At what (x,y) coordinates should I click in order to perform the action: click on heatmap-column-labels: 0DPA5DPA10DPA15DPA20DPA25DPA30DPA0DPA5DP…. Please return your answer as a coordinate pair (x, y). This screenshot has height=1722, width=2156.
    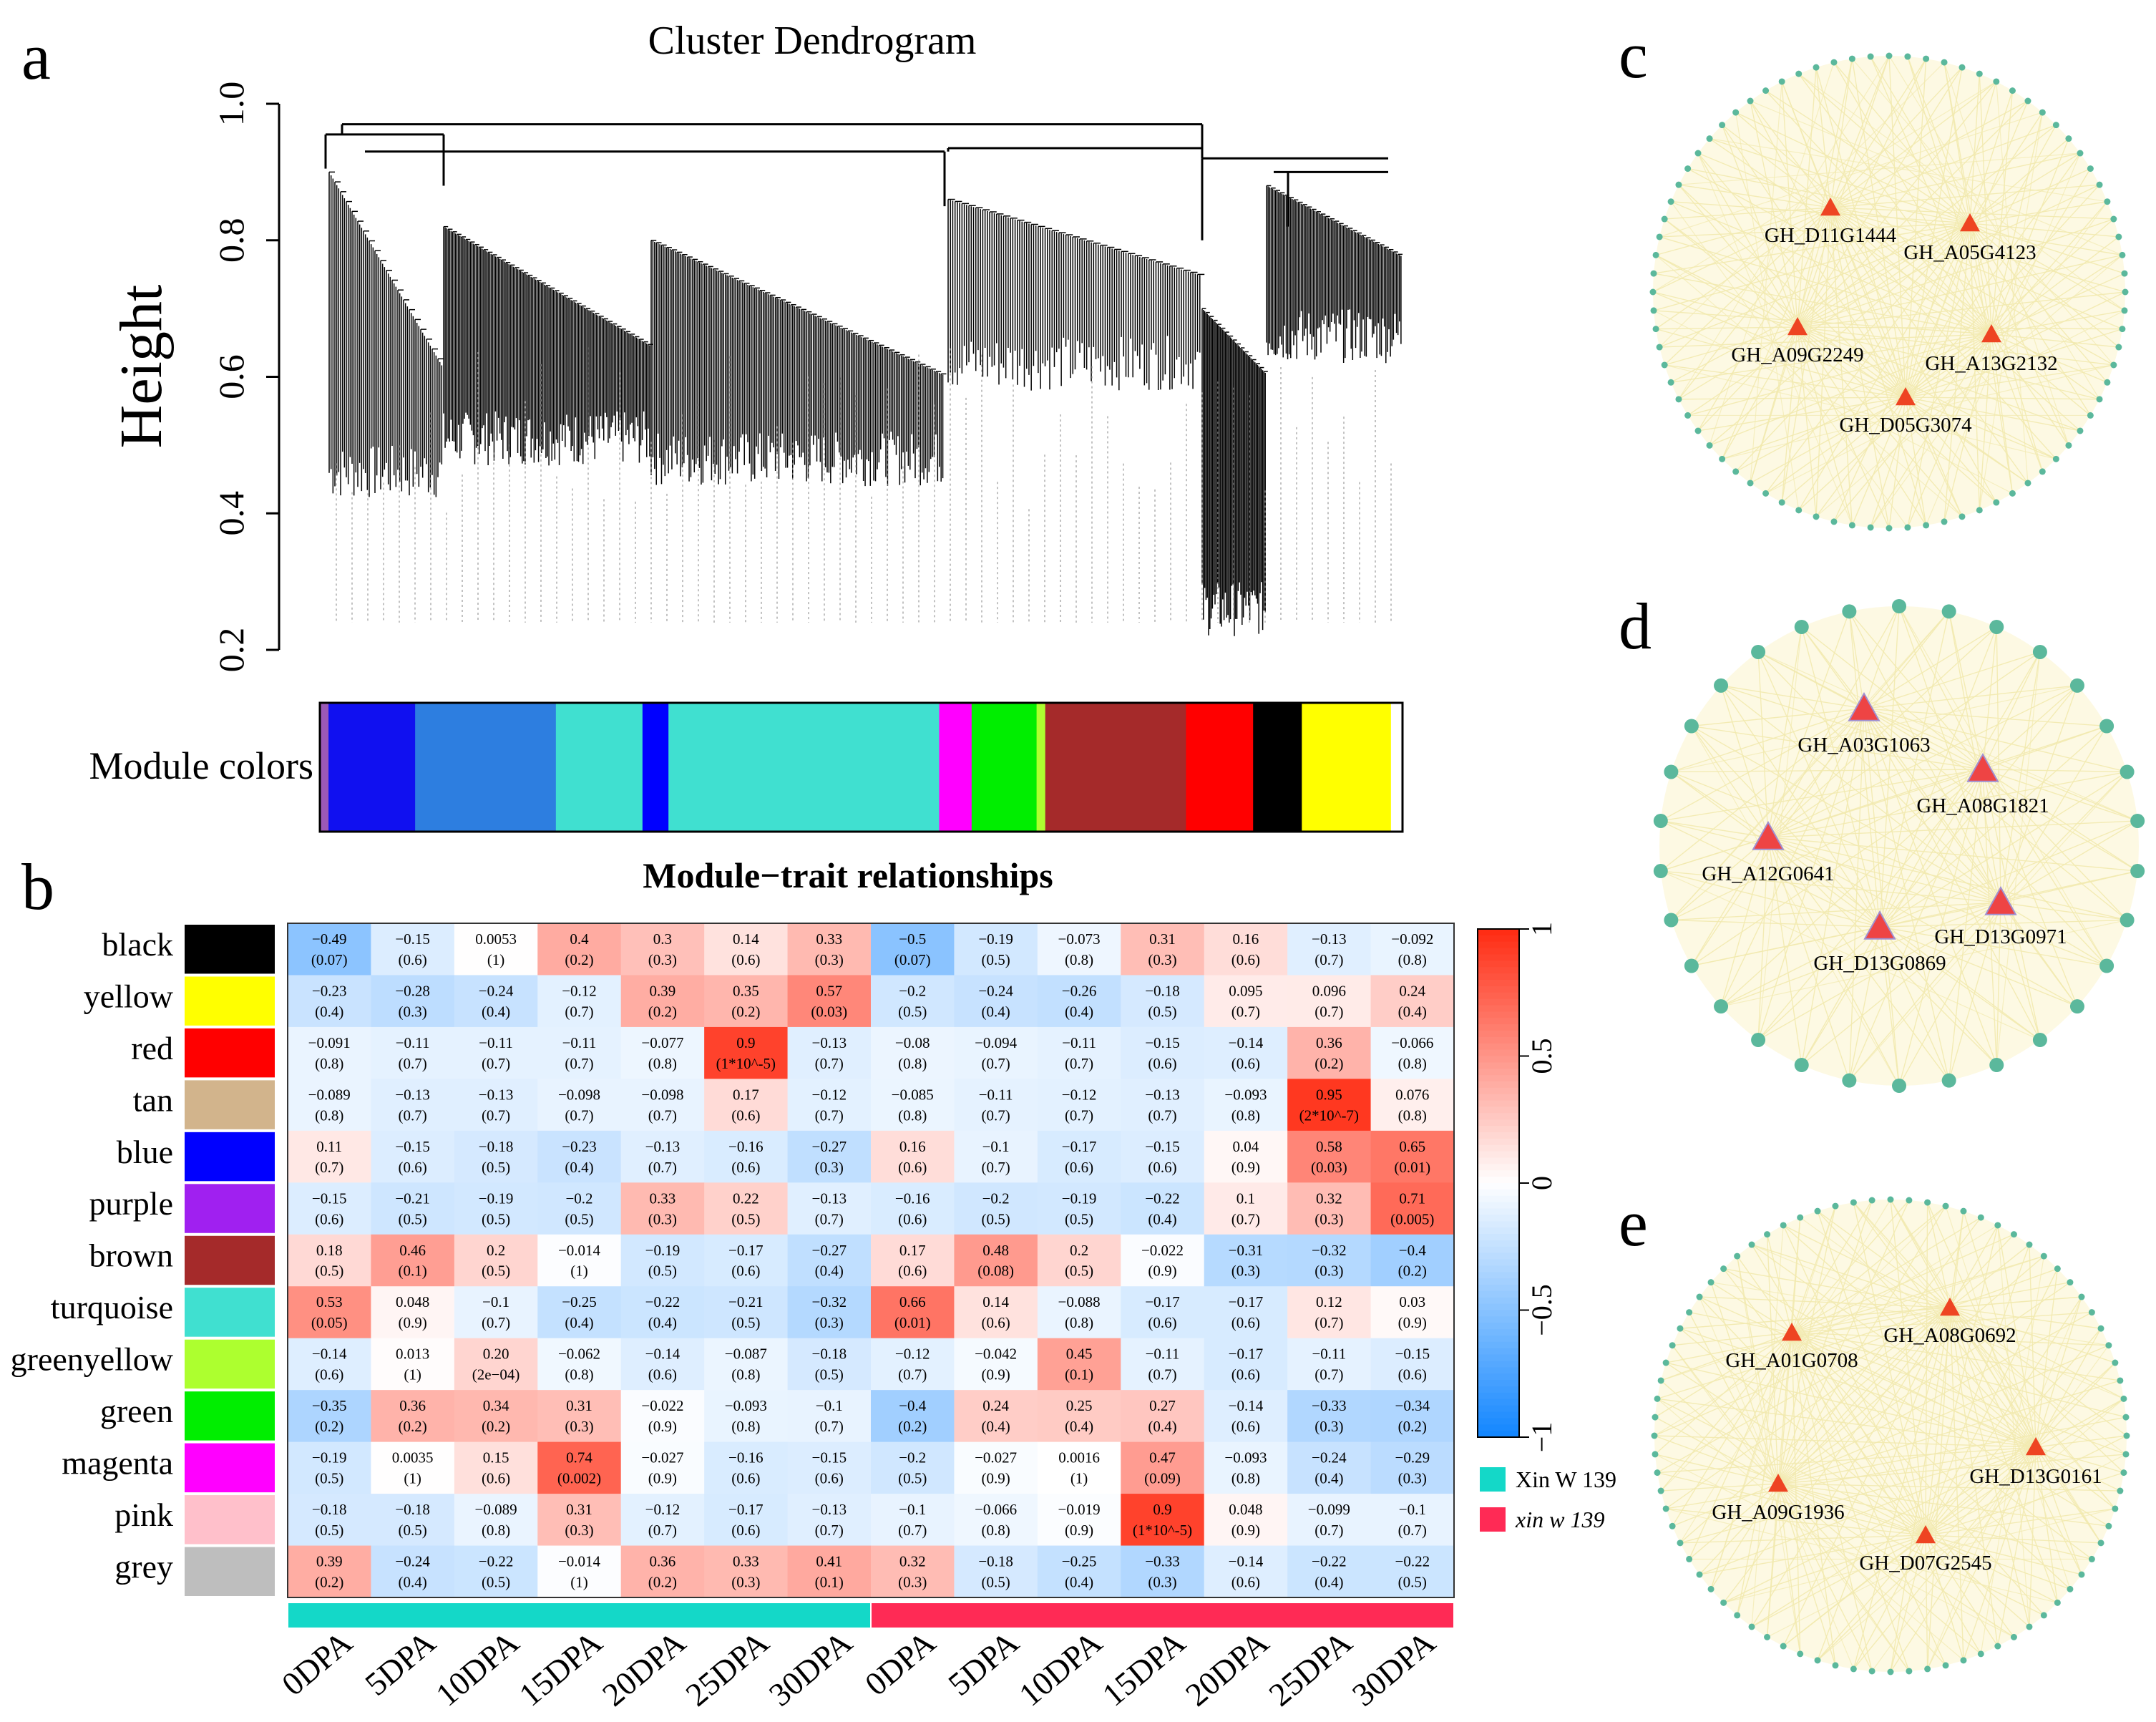
    Looking at the image, I should click on (858, 1668).